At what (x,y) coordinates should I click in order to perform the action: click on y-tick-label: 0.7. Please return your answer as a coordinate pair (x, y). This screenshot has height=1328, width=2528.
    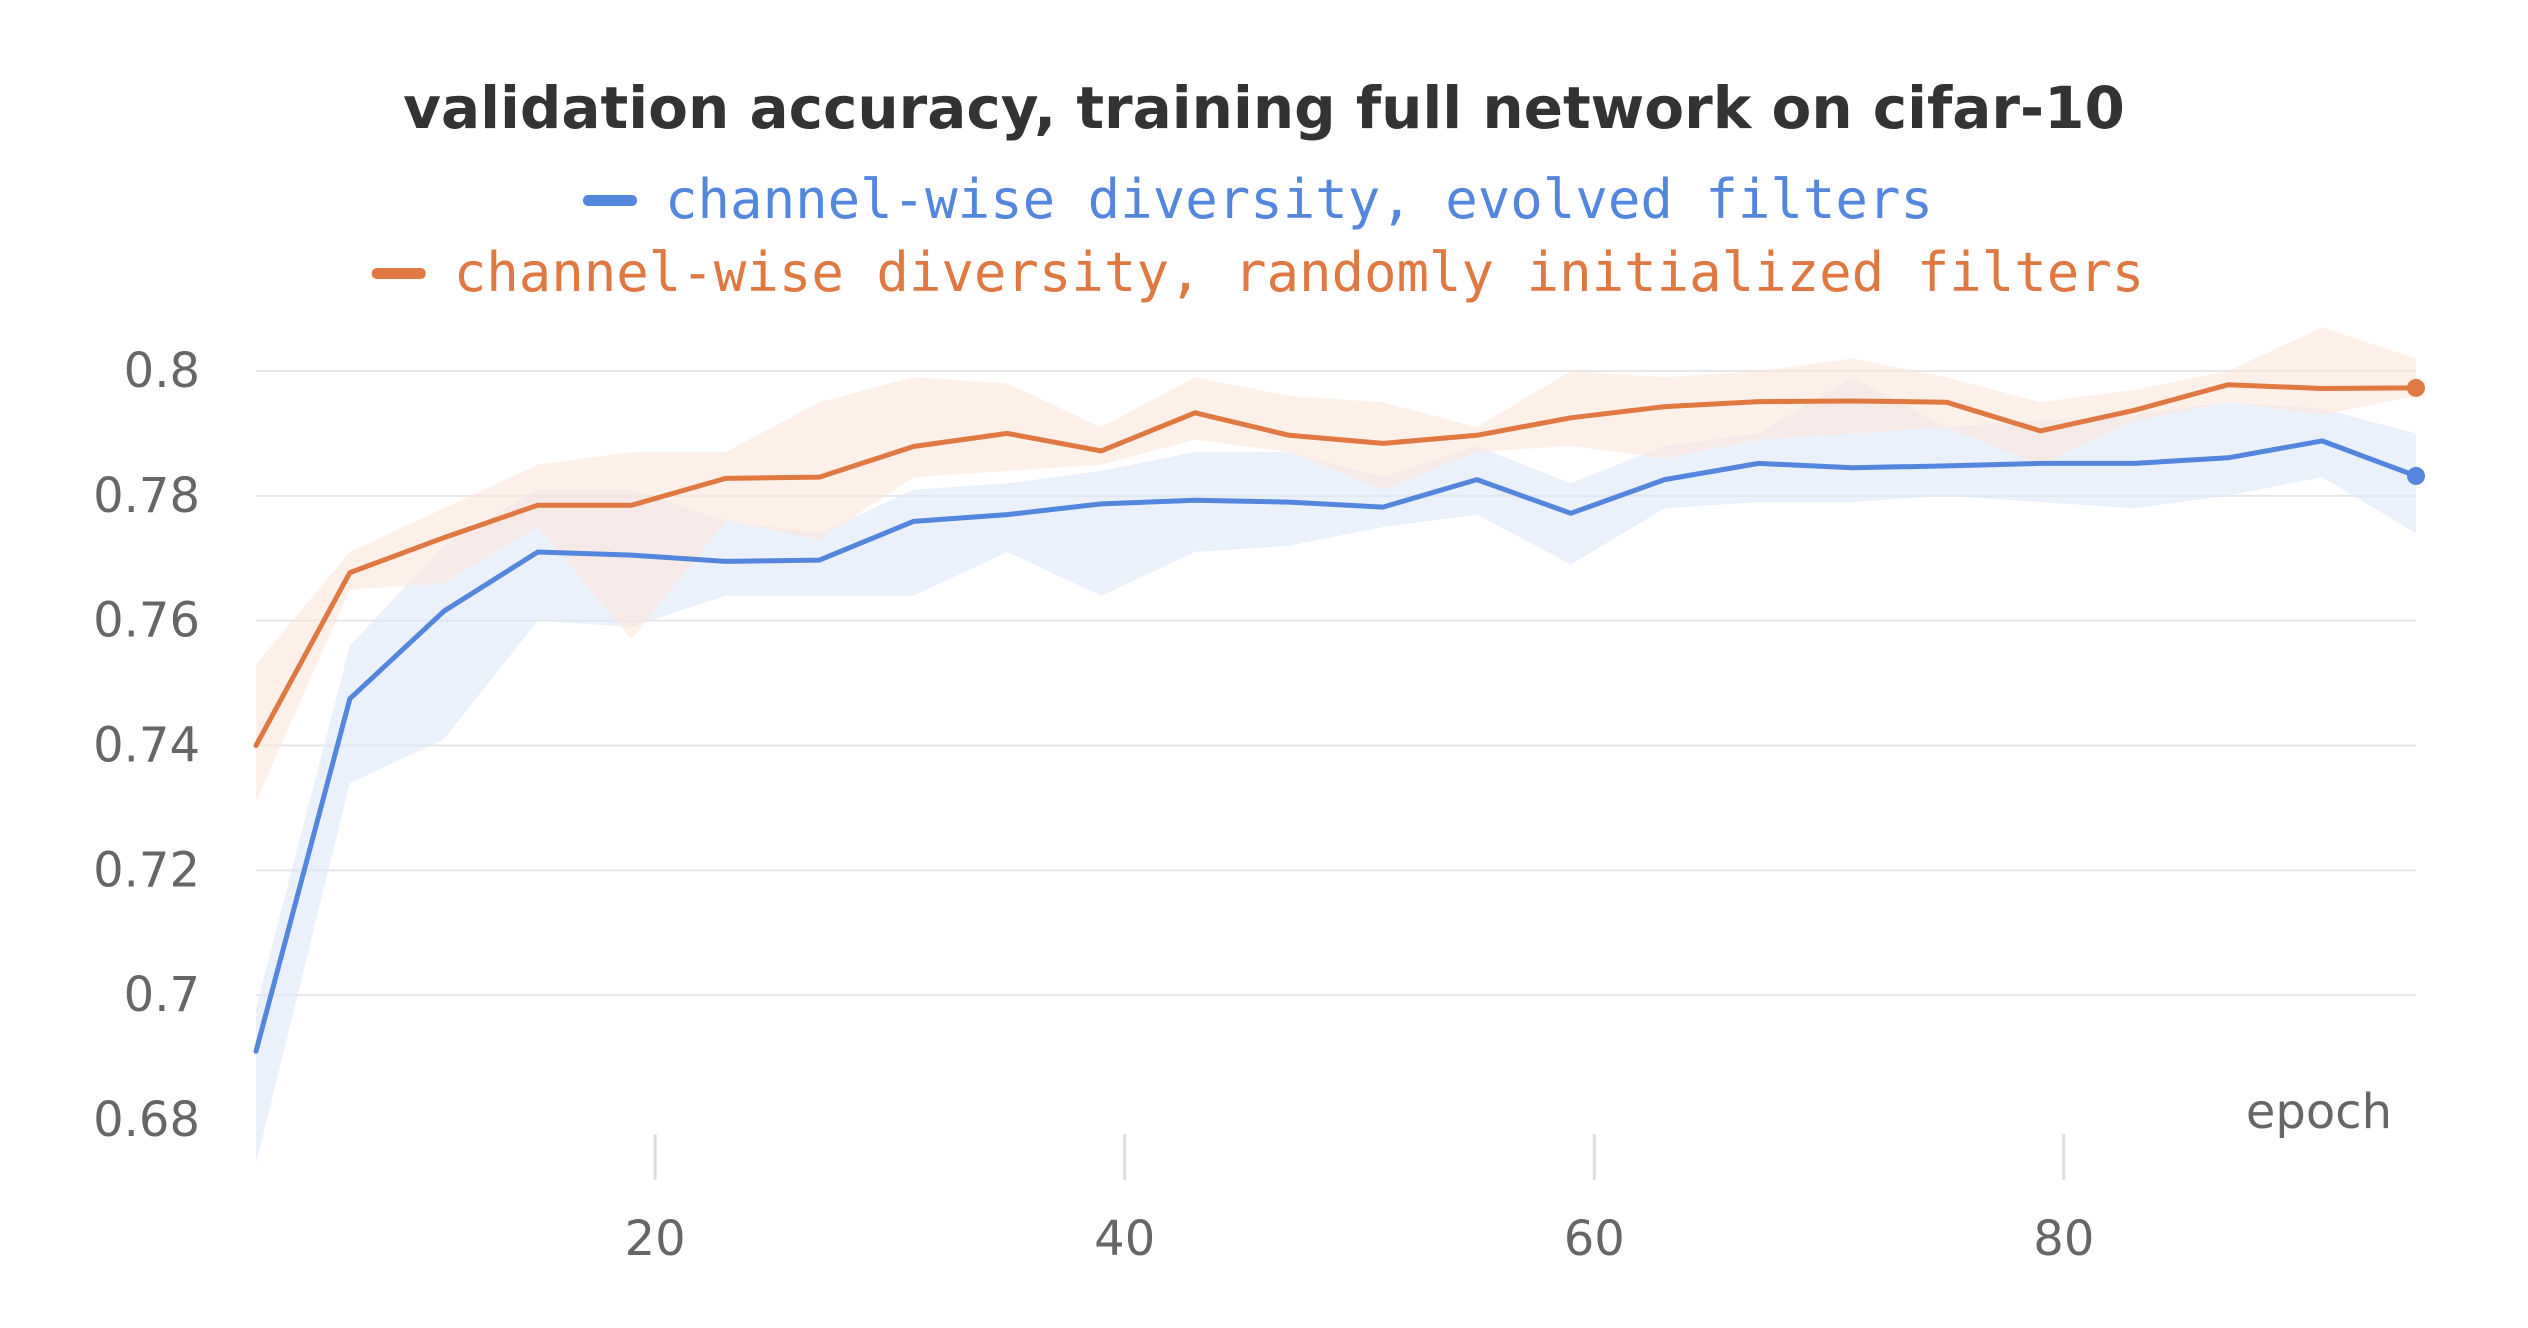
    Looking at the image, I should click on (162, 995).